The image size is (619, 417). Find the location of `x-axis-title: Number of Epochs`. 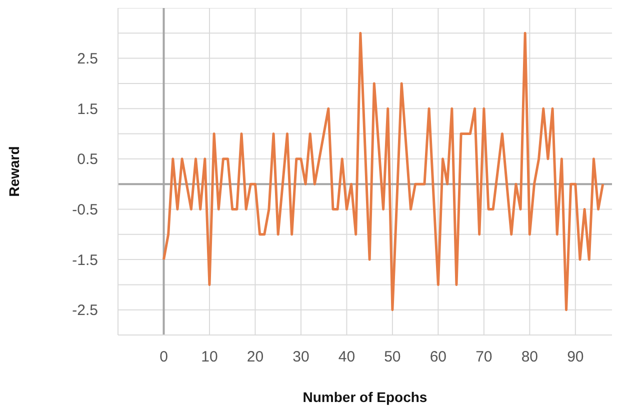

x-axis-title: Number of Epochs is located at coordinates (365, 397).